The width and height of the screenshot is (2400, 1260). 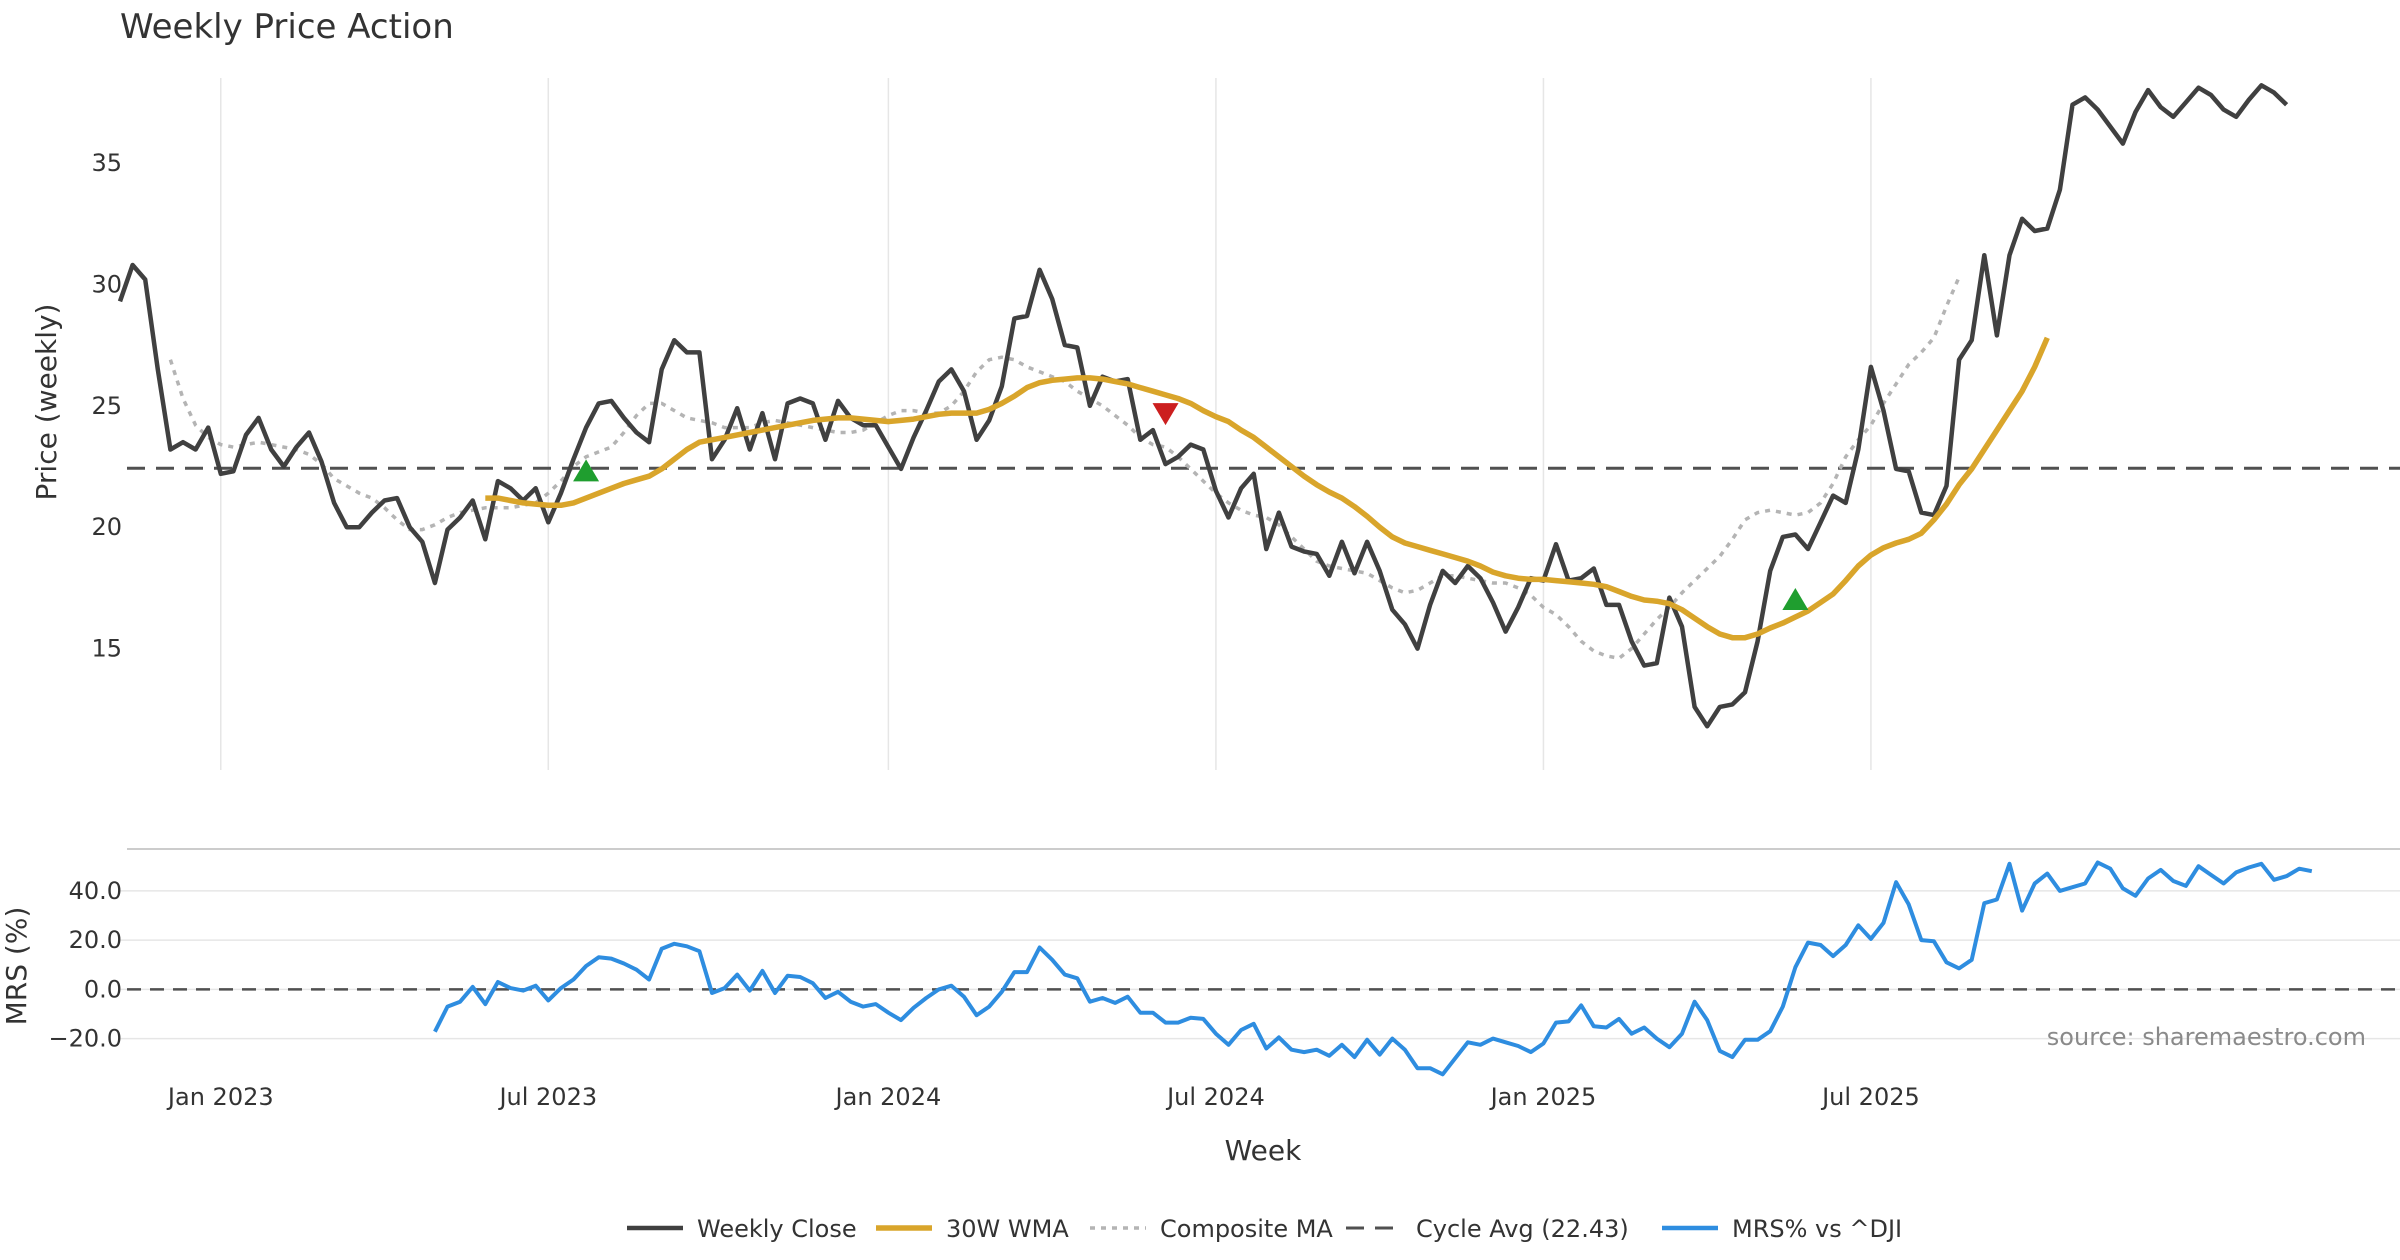 What do you see at coordinates (2206, 1037) in the screenshot?
I see `source-note: source: sharemaestro.com` at bounding box center [2206, 1037].